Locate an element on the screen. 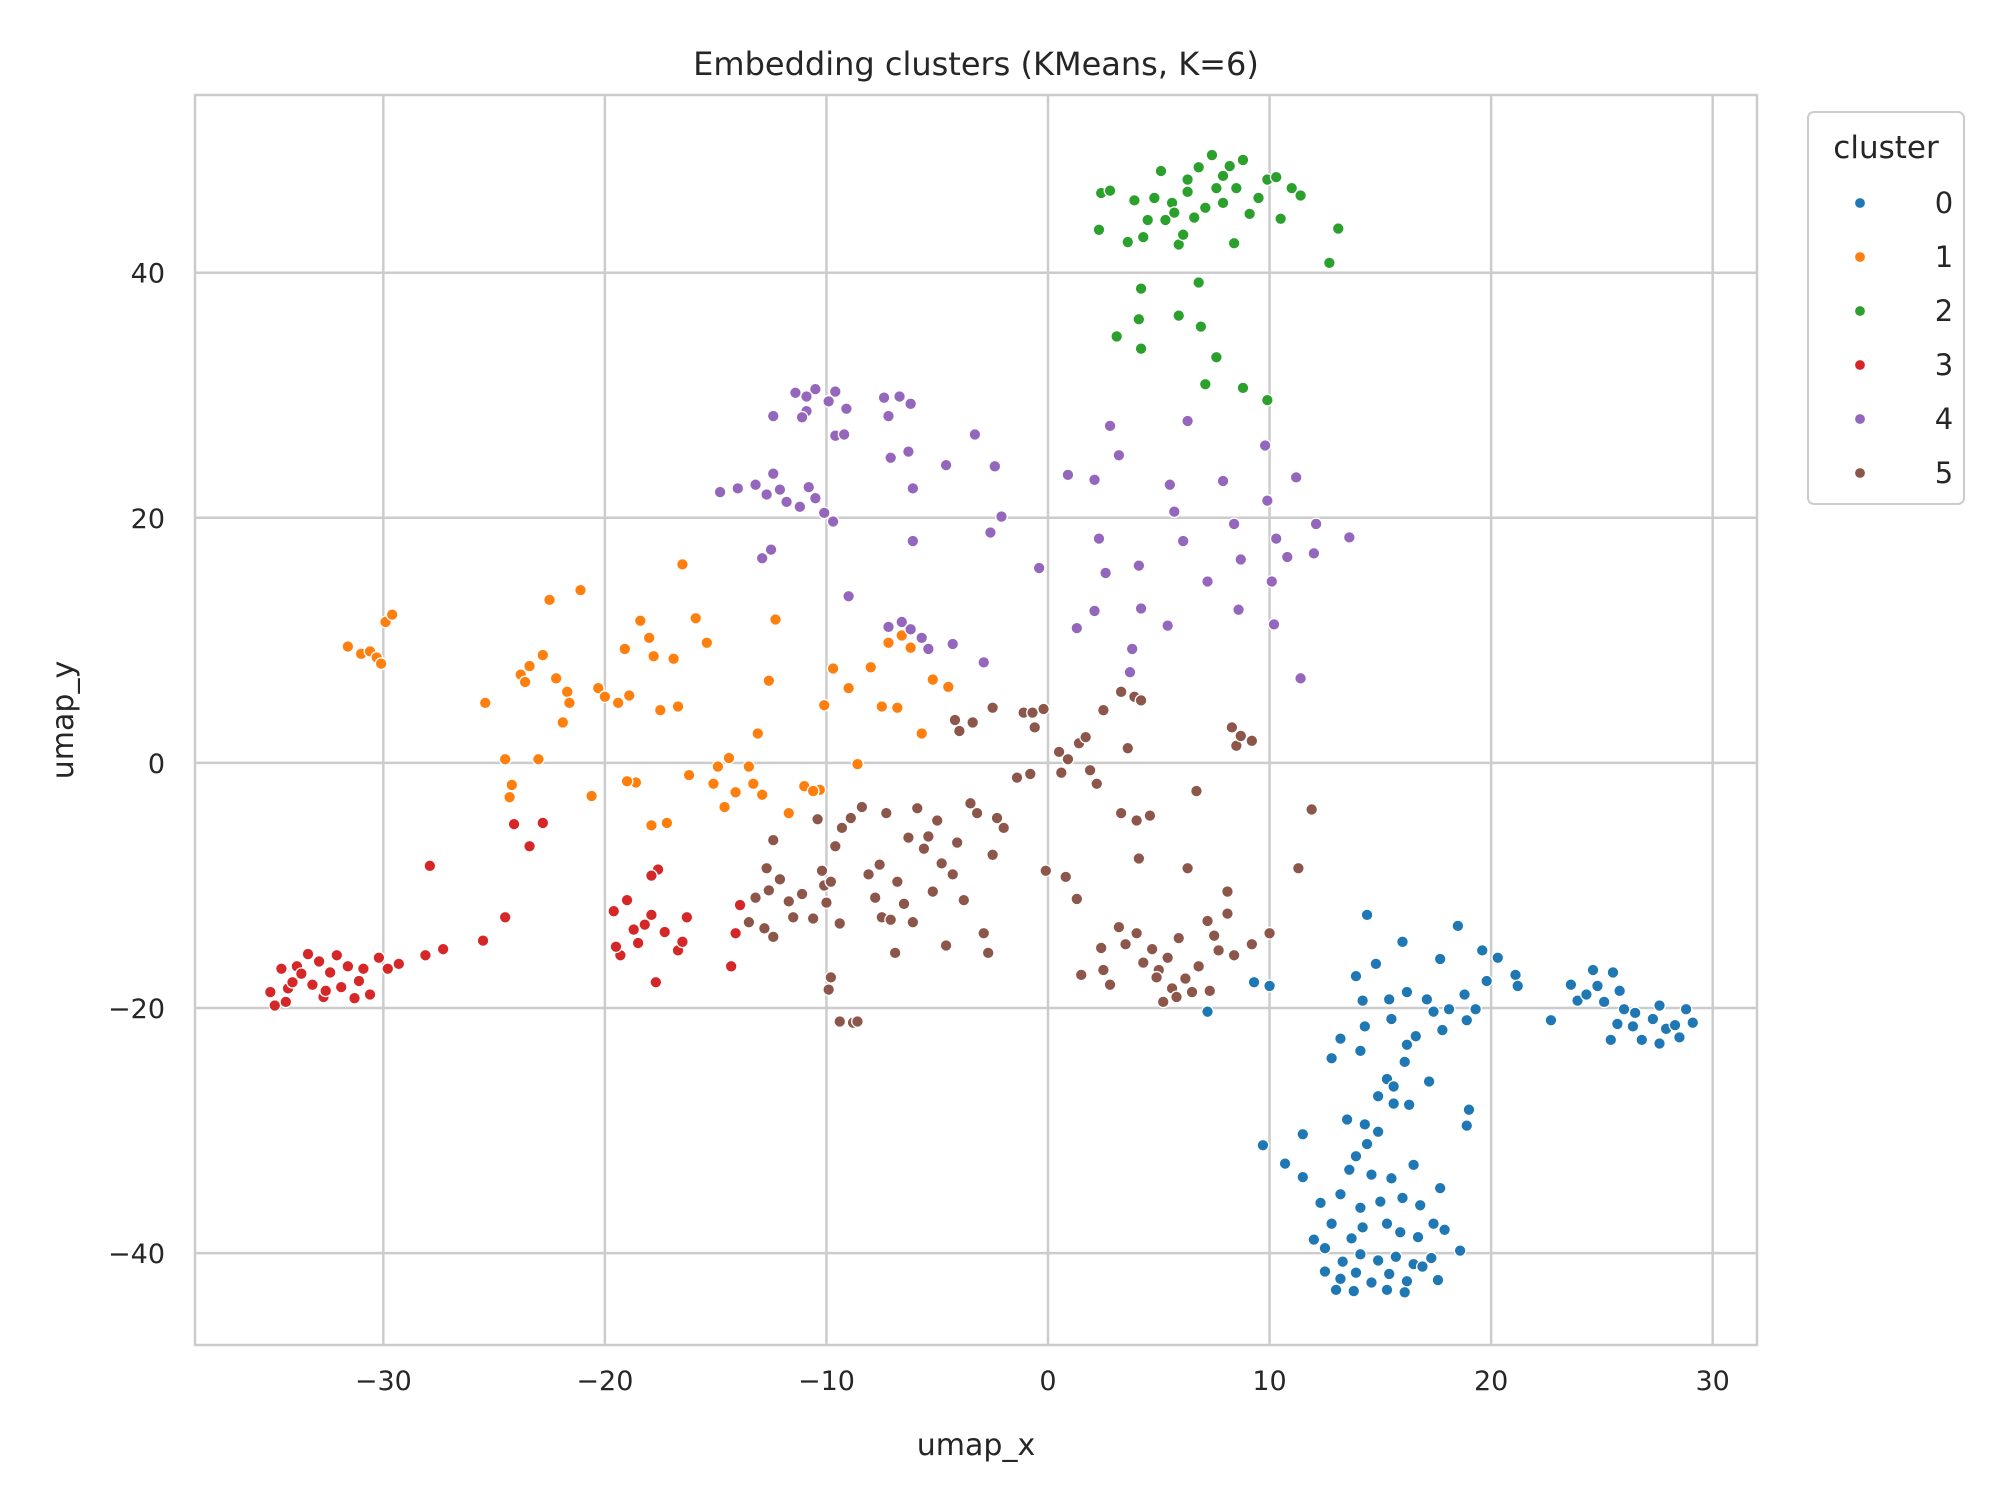 This screenshot has width=2000, height=1500. x-tick-label: 0 is located at coordinates (1047, 1381).